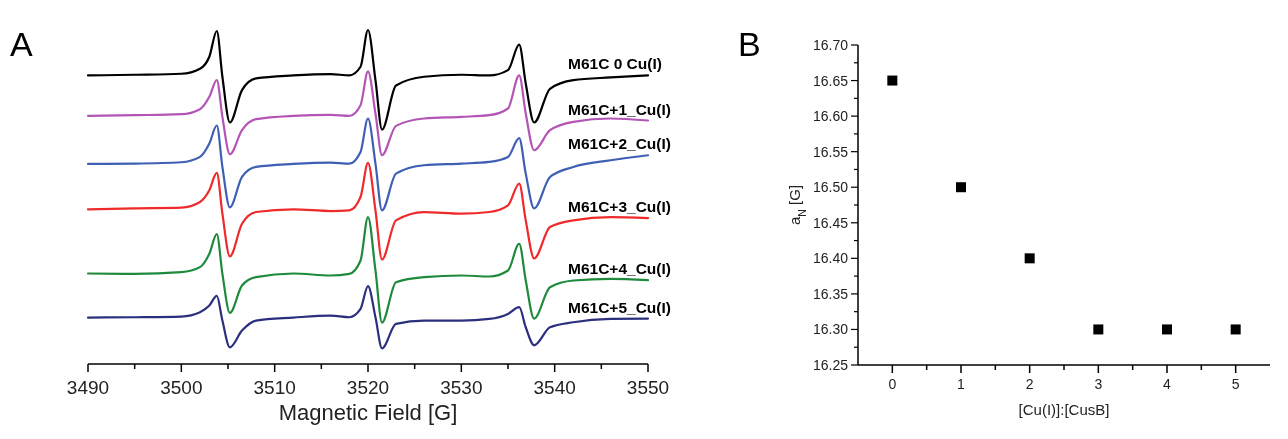  Describe the element at coordinates (619, 109) in the screenshot. I see `series-label: M61C+1_Cu(I)` at that location.